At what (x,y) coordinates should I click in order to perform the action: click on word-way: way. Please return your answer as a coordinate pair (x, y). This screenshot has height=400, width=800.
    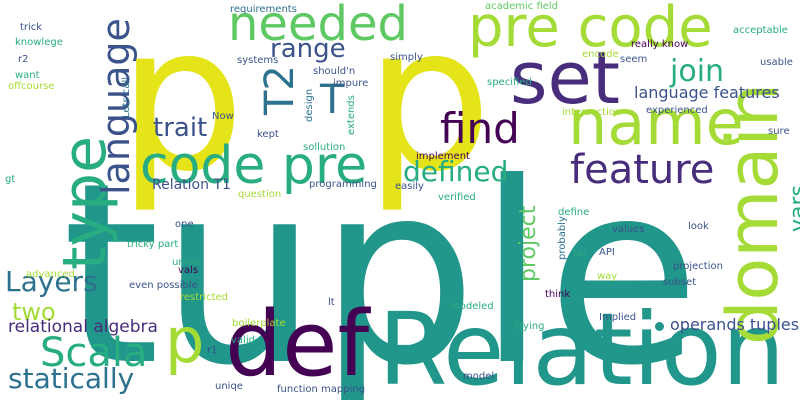
    Looking at the image, I should click on (607, 276).